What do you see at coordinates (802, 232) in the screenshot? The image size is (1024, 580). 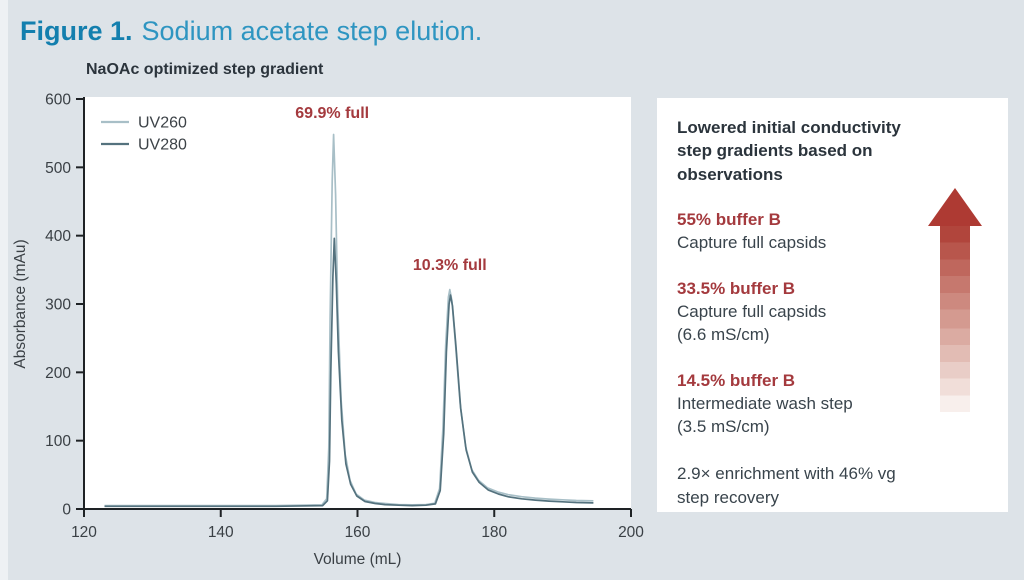 I see `step-55-buffer-b: 55% buffer B Capture full capsids` at bounding box center [802, 232].